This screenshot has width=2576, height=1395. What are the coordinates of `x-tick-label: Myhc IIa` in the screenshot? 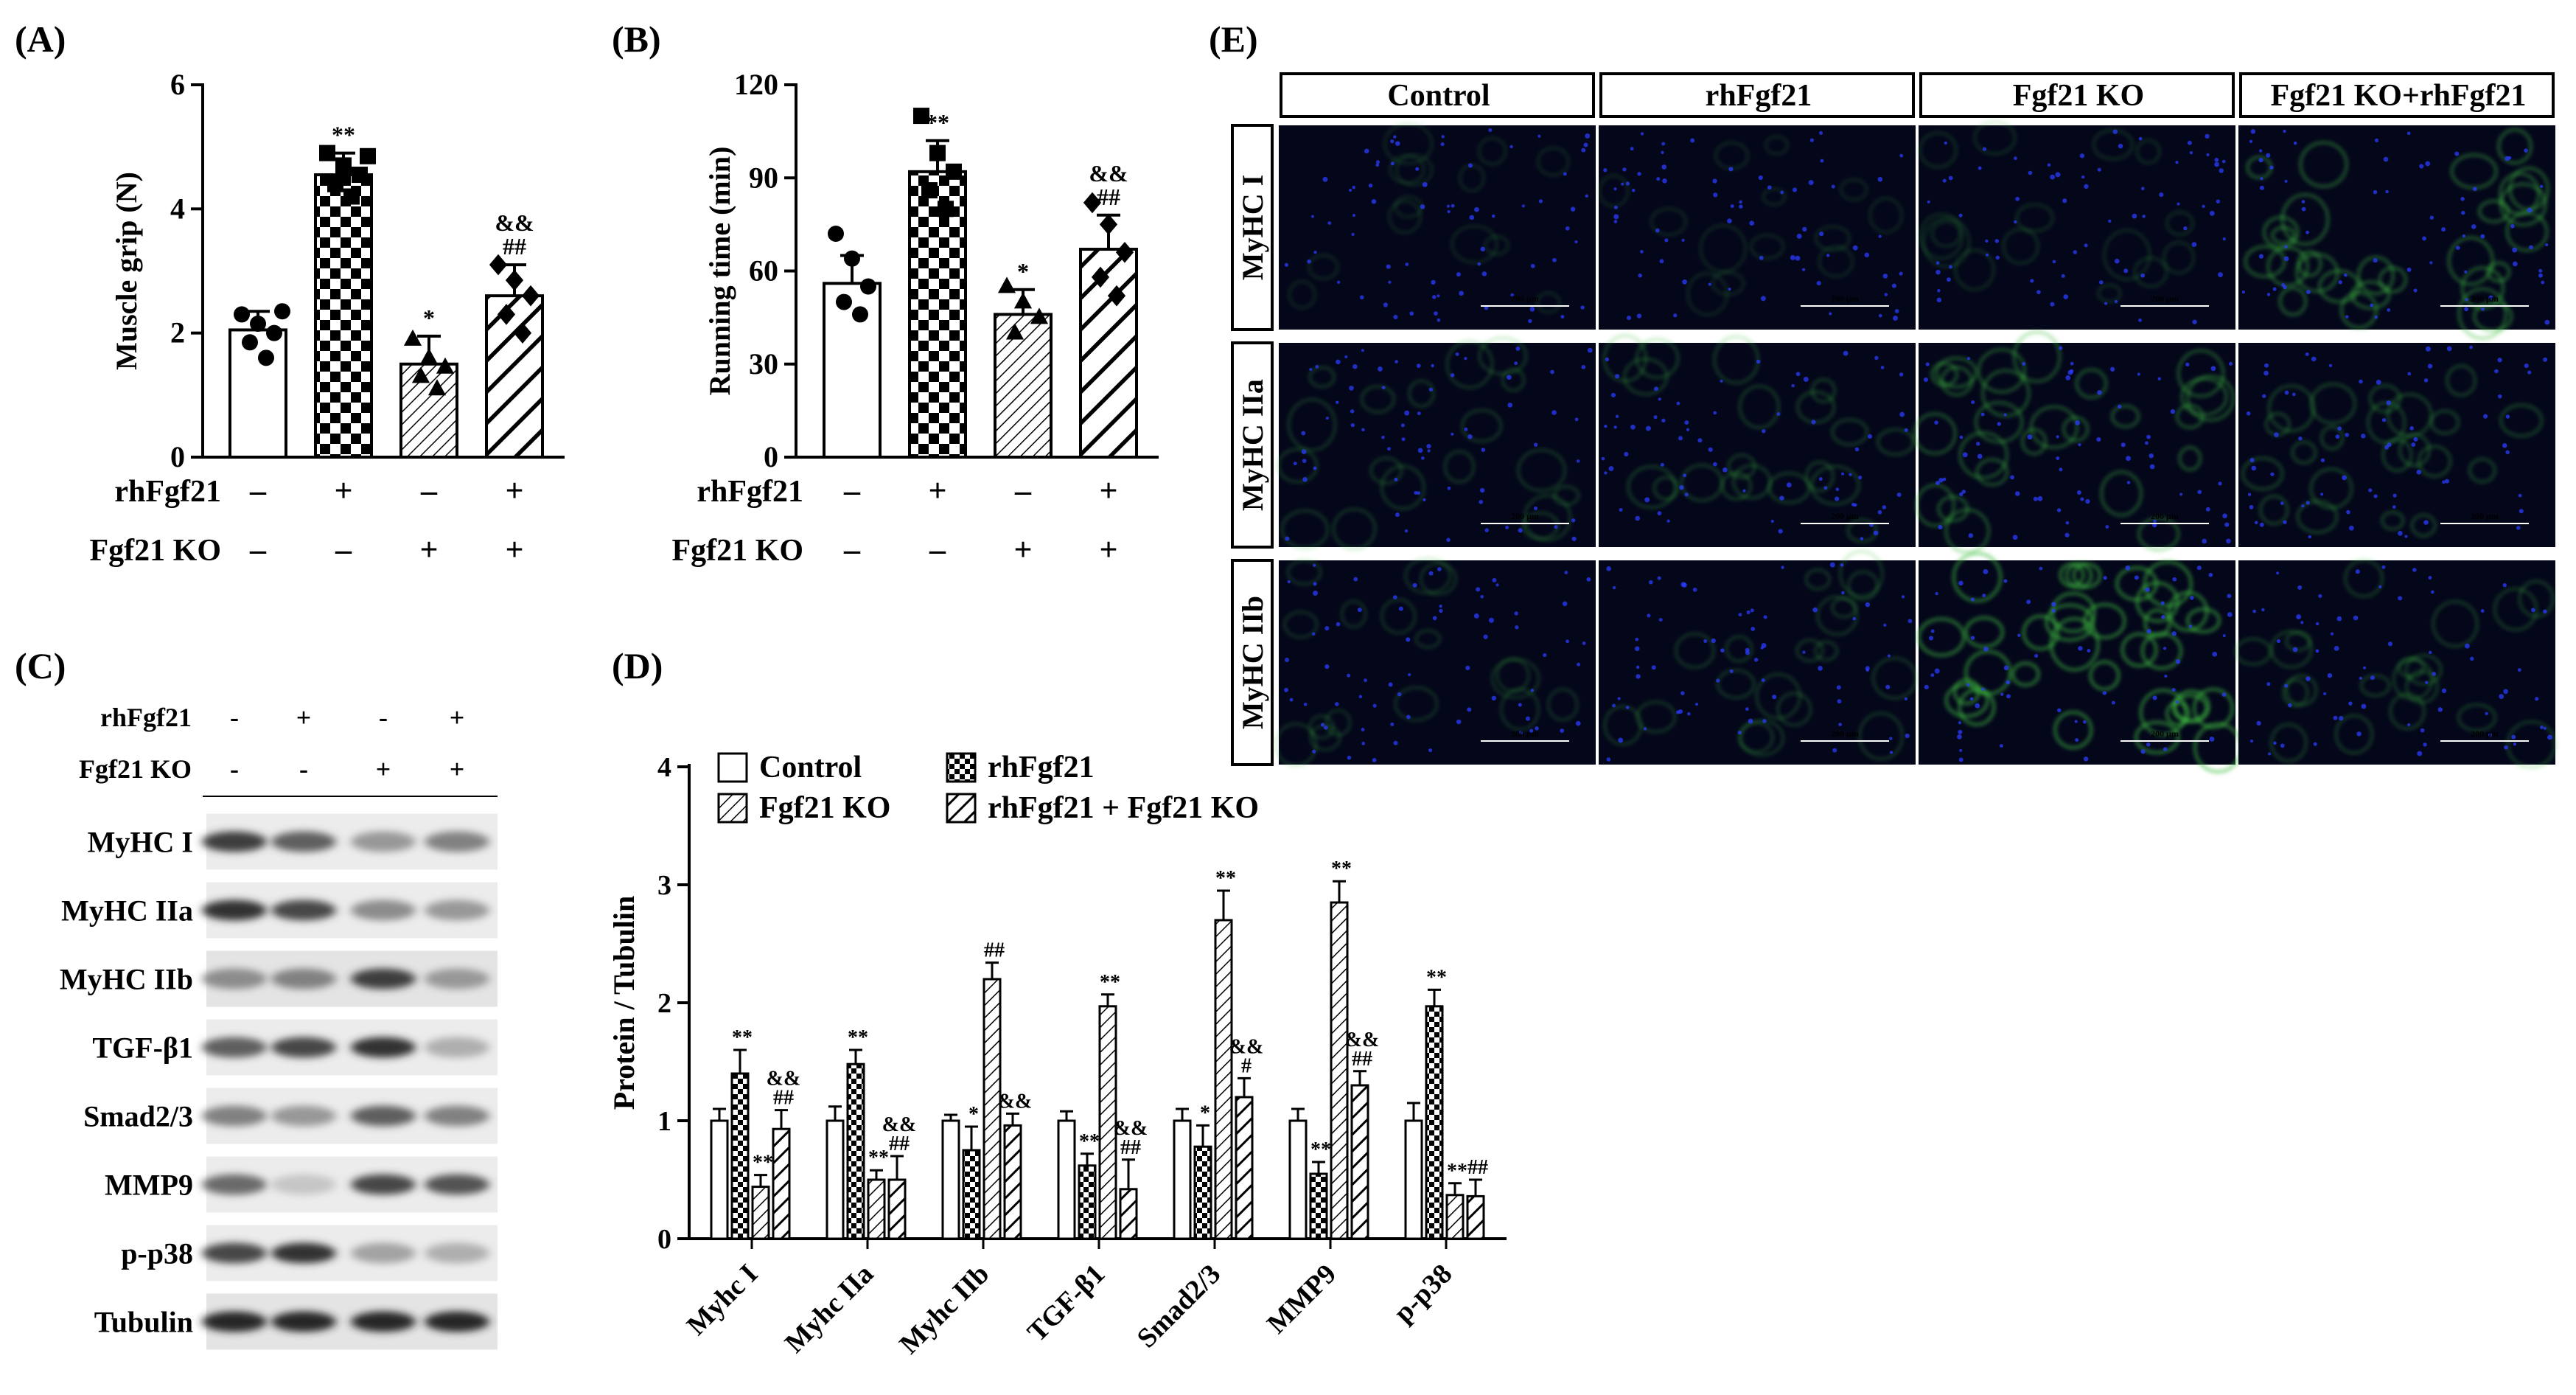 It's located at (829, 1309).